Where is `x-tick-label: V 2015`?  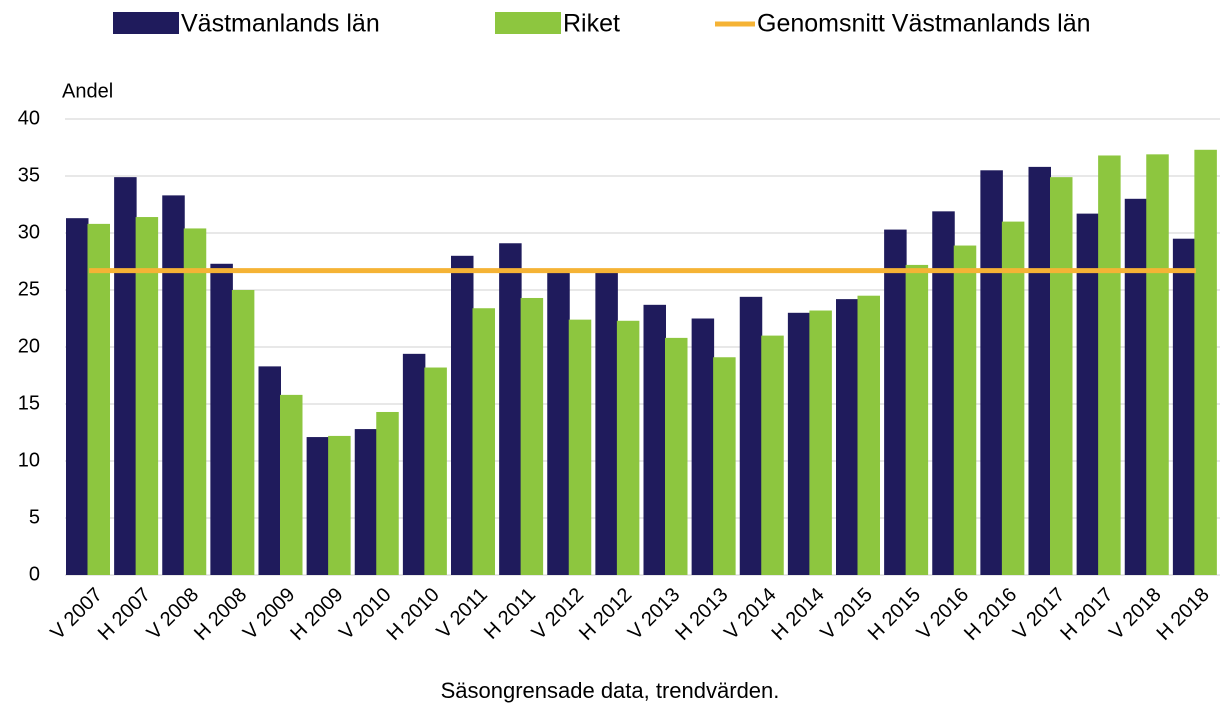 x-tick-label: V 2015 is located at coordinates (847, 614).